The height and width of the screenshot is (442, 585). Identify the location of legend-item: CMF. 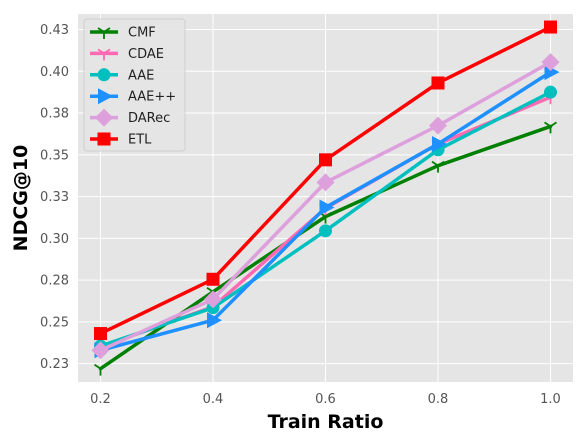
(123, 33).